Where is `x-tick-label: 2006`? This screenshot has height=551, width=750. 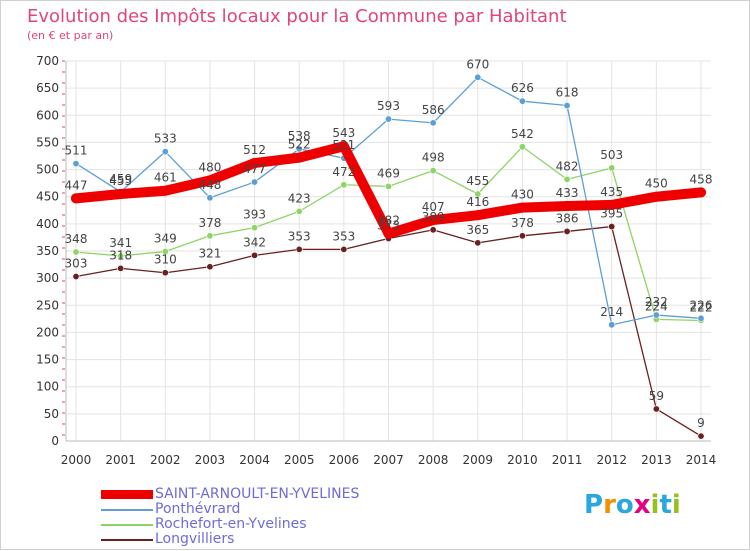 x-tick-label: 2006 is located at coordinates (344, 460).